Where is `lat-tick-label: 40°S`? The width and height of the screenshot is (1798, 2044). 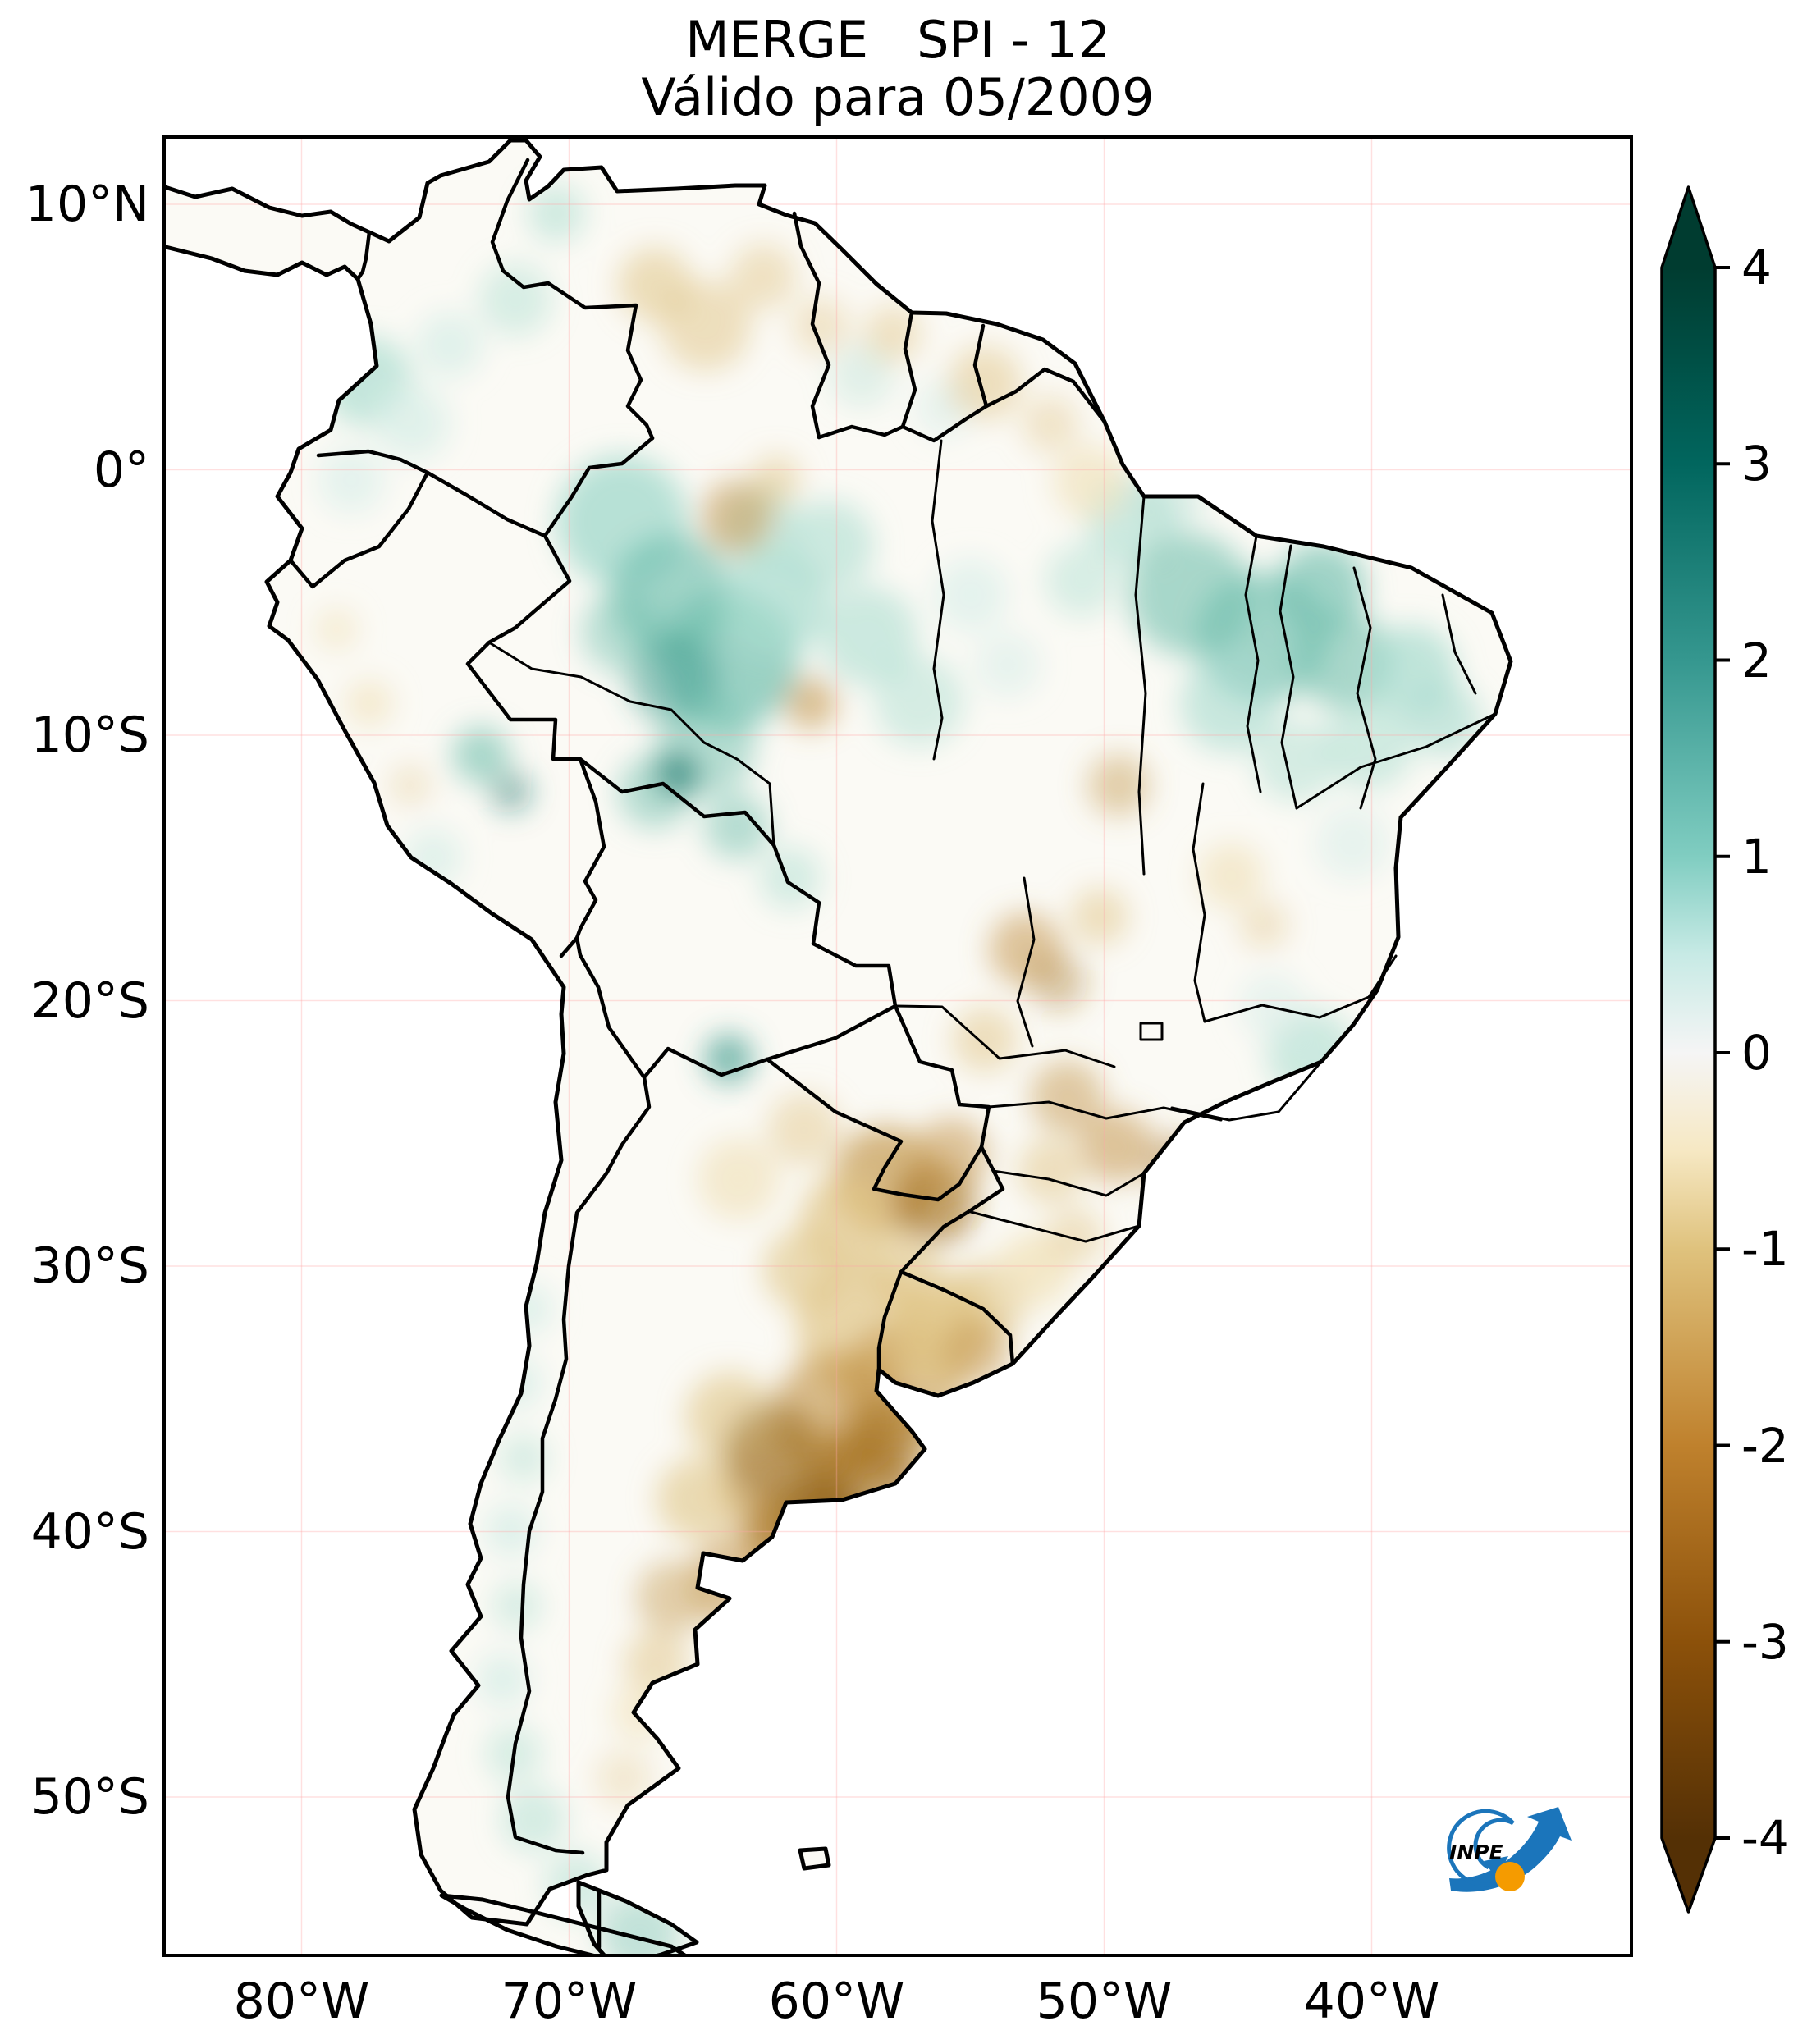 lat-tick-label: 40°S is located at coordinates (89, 1531).